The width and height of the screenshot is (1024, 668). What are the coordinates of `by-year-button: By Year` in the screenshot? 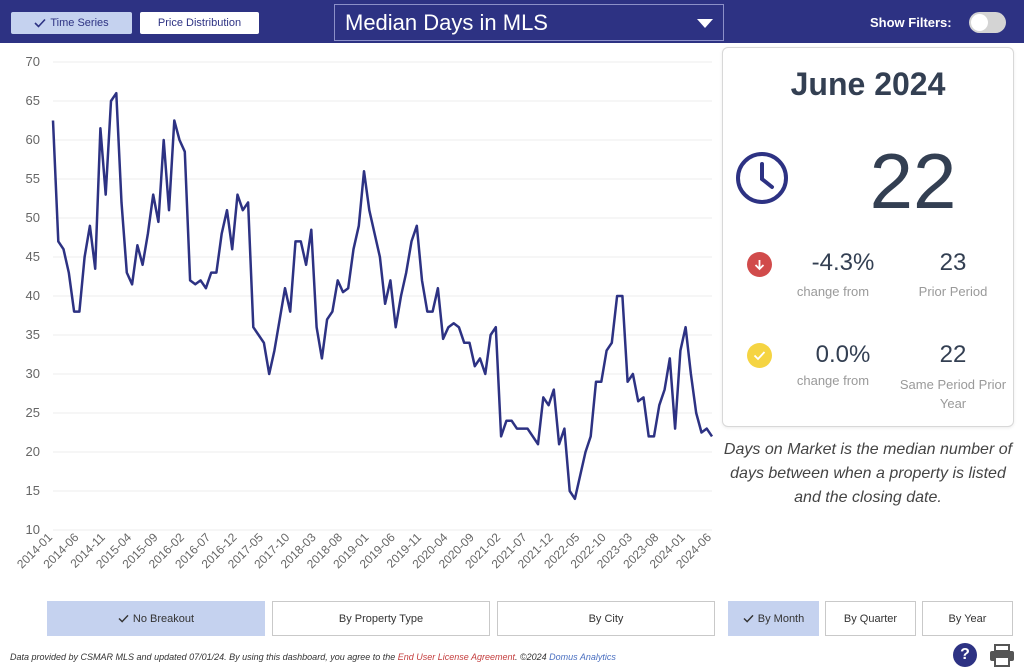 It's located at (967, 618).